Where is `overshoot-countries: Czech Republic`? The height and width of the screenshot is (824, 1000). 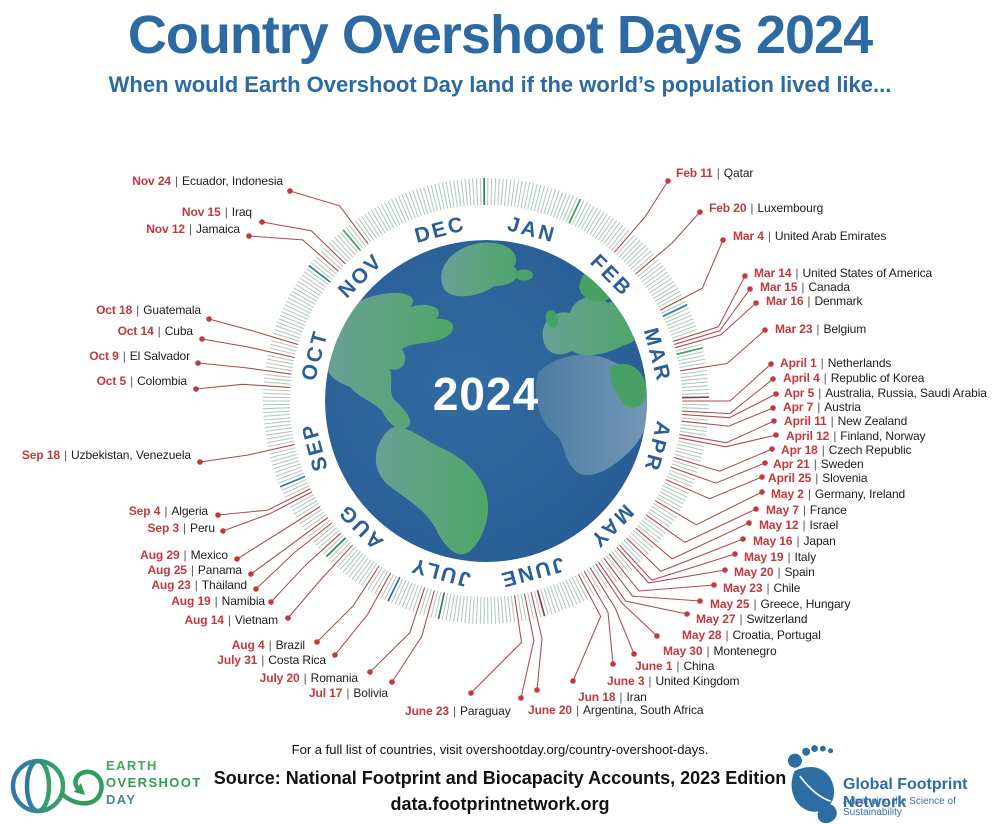
overshoot-countries: Czech Republic is located at coordinates (870, 450).